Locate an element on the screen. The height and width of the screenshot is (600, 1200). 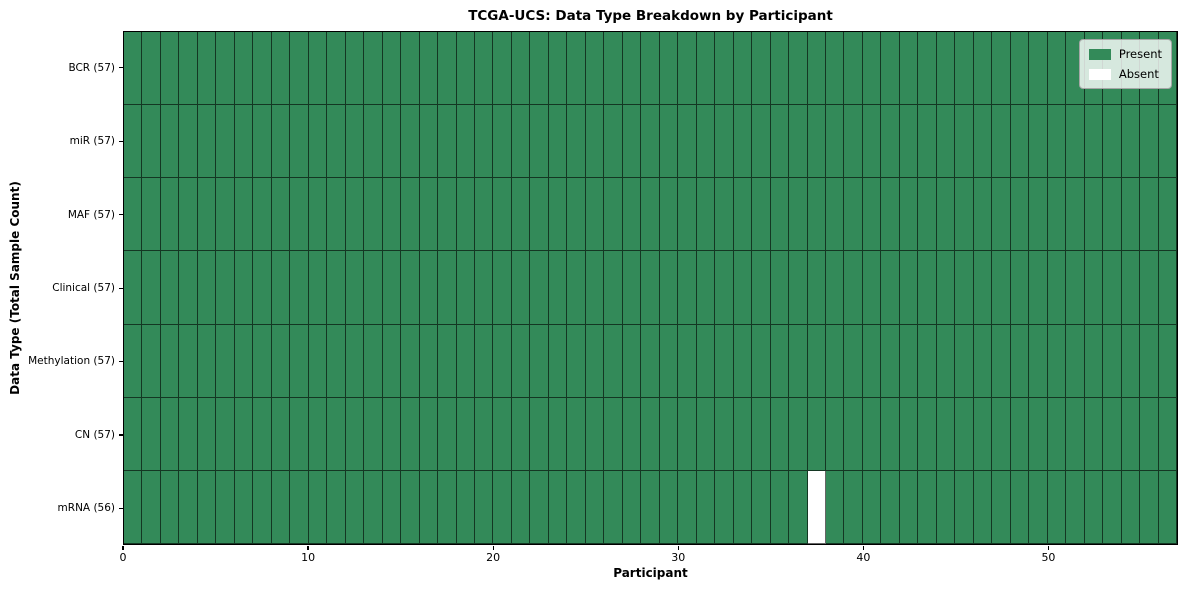
y-tick-label: CN (57) is located at coordinates (94, 434).